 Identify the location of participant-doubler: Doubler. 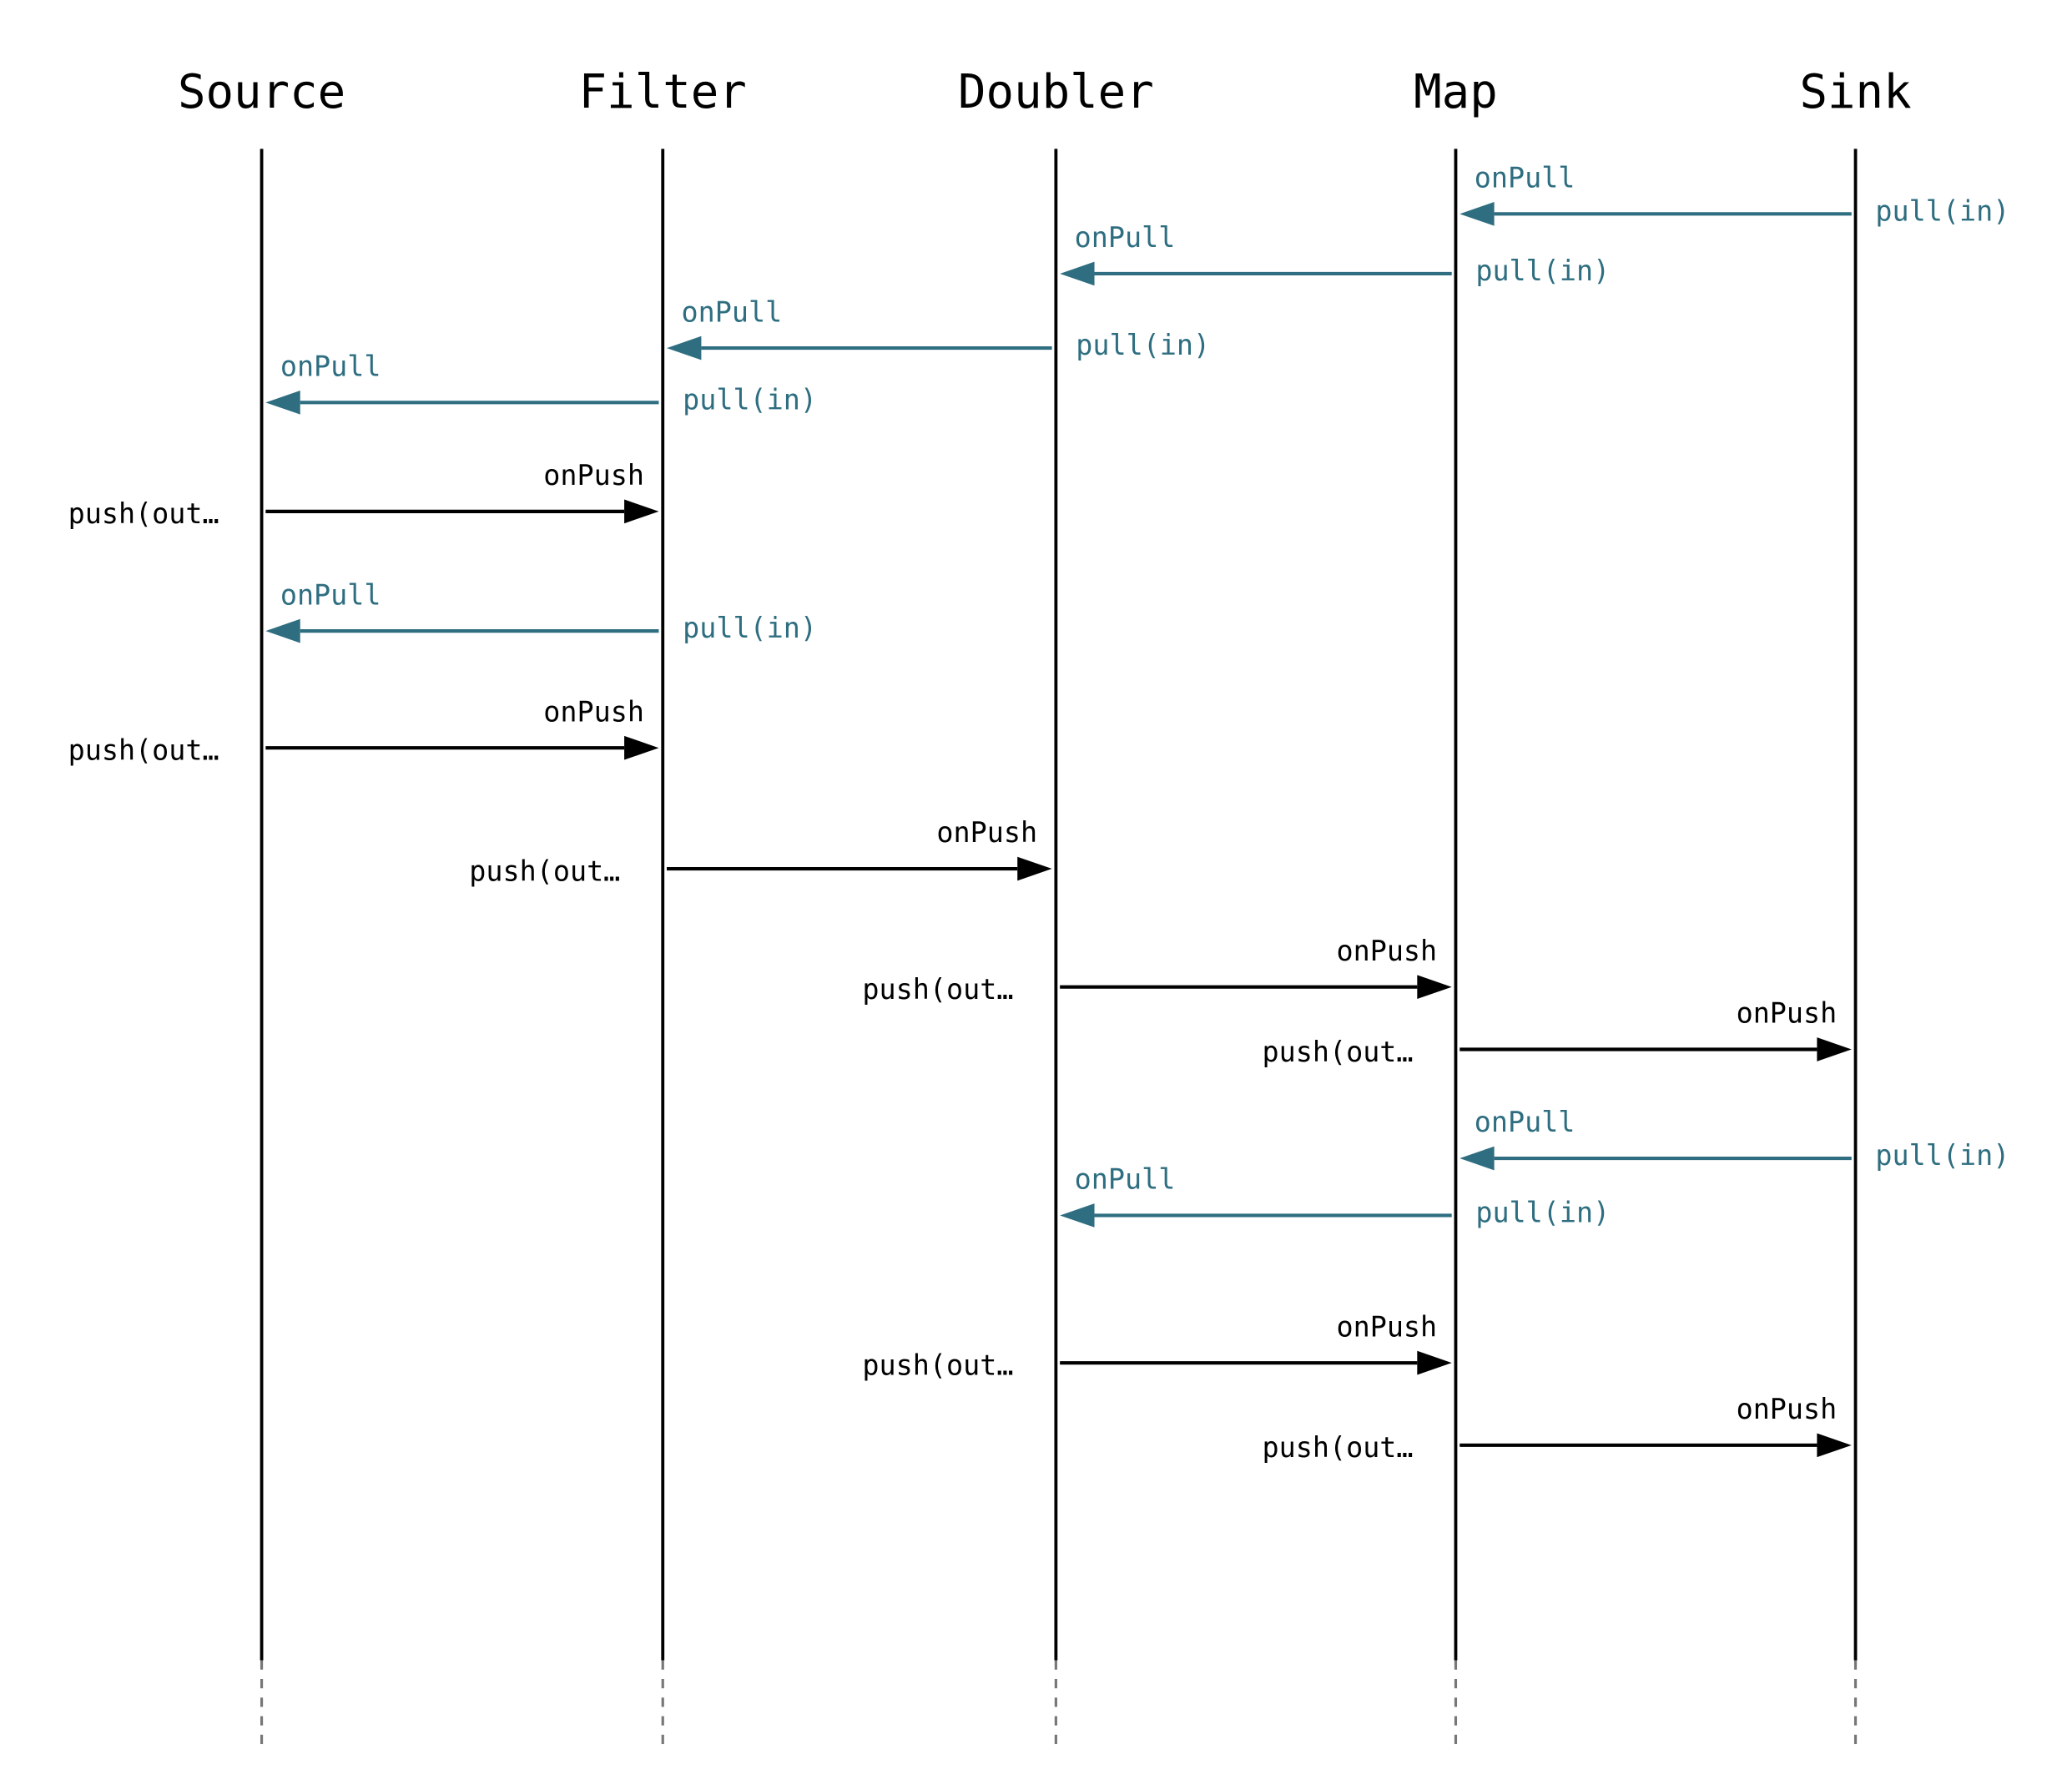
(1056, 92).